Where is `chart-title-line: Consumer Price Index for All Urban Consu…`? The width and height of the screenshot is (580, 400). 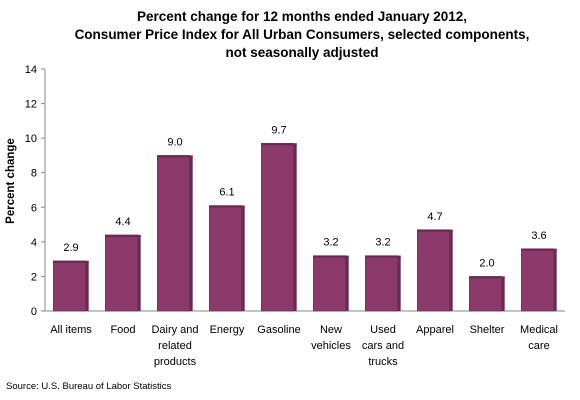 chart-title-line: Consumer Price Index for All Urban Consu… is located at coordinates (302, 34).